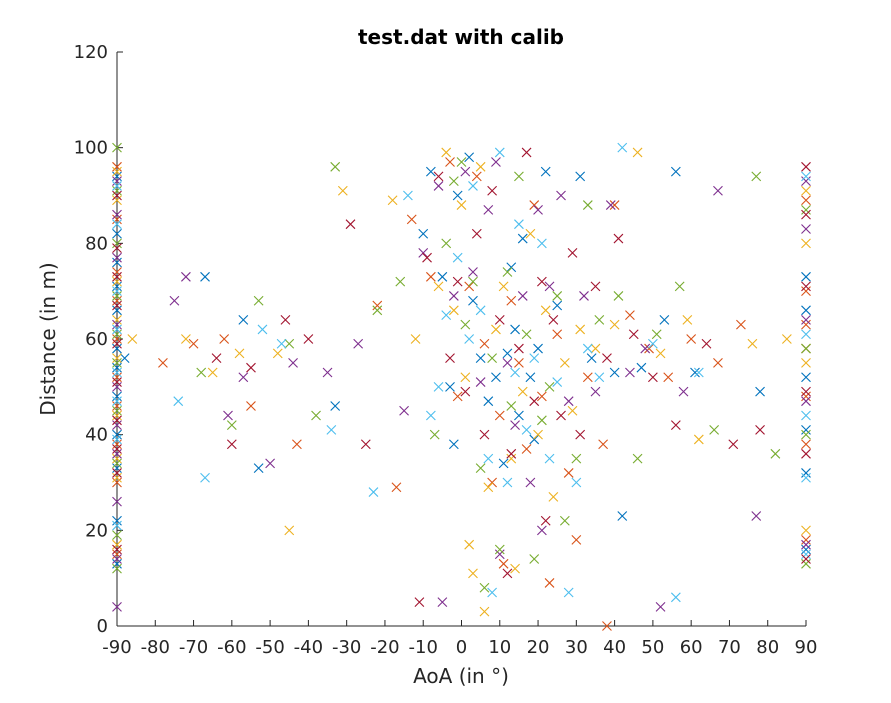 The width and height of the screenshot is (891, 703). What do you see at coordinates (269, 647) in the screenshot?
I see `x-tick-label: -50` at bounding box center [269, 647].